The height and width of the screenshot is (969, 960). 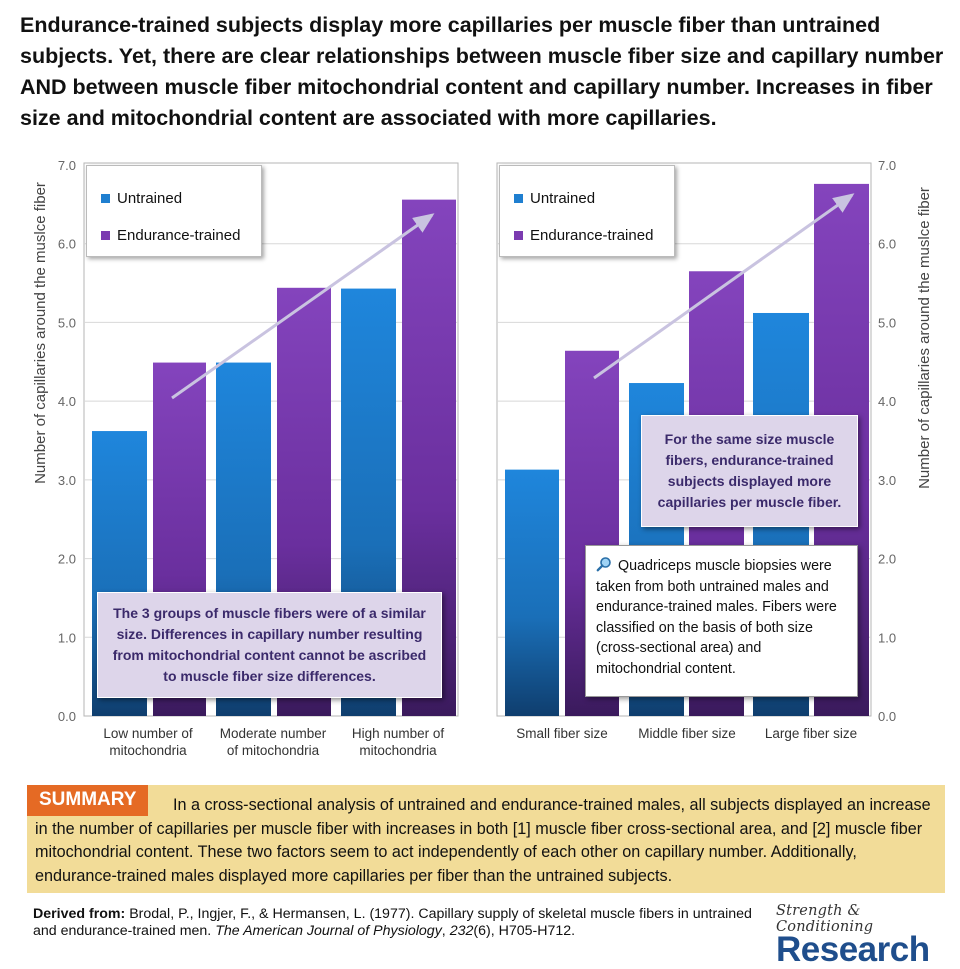 What do you see at coordinates (148, 733) in the screenshot?
I see `x-category-label: Low number of` at bounding box center [148, 733].